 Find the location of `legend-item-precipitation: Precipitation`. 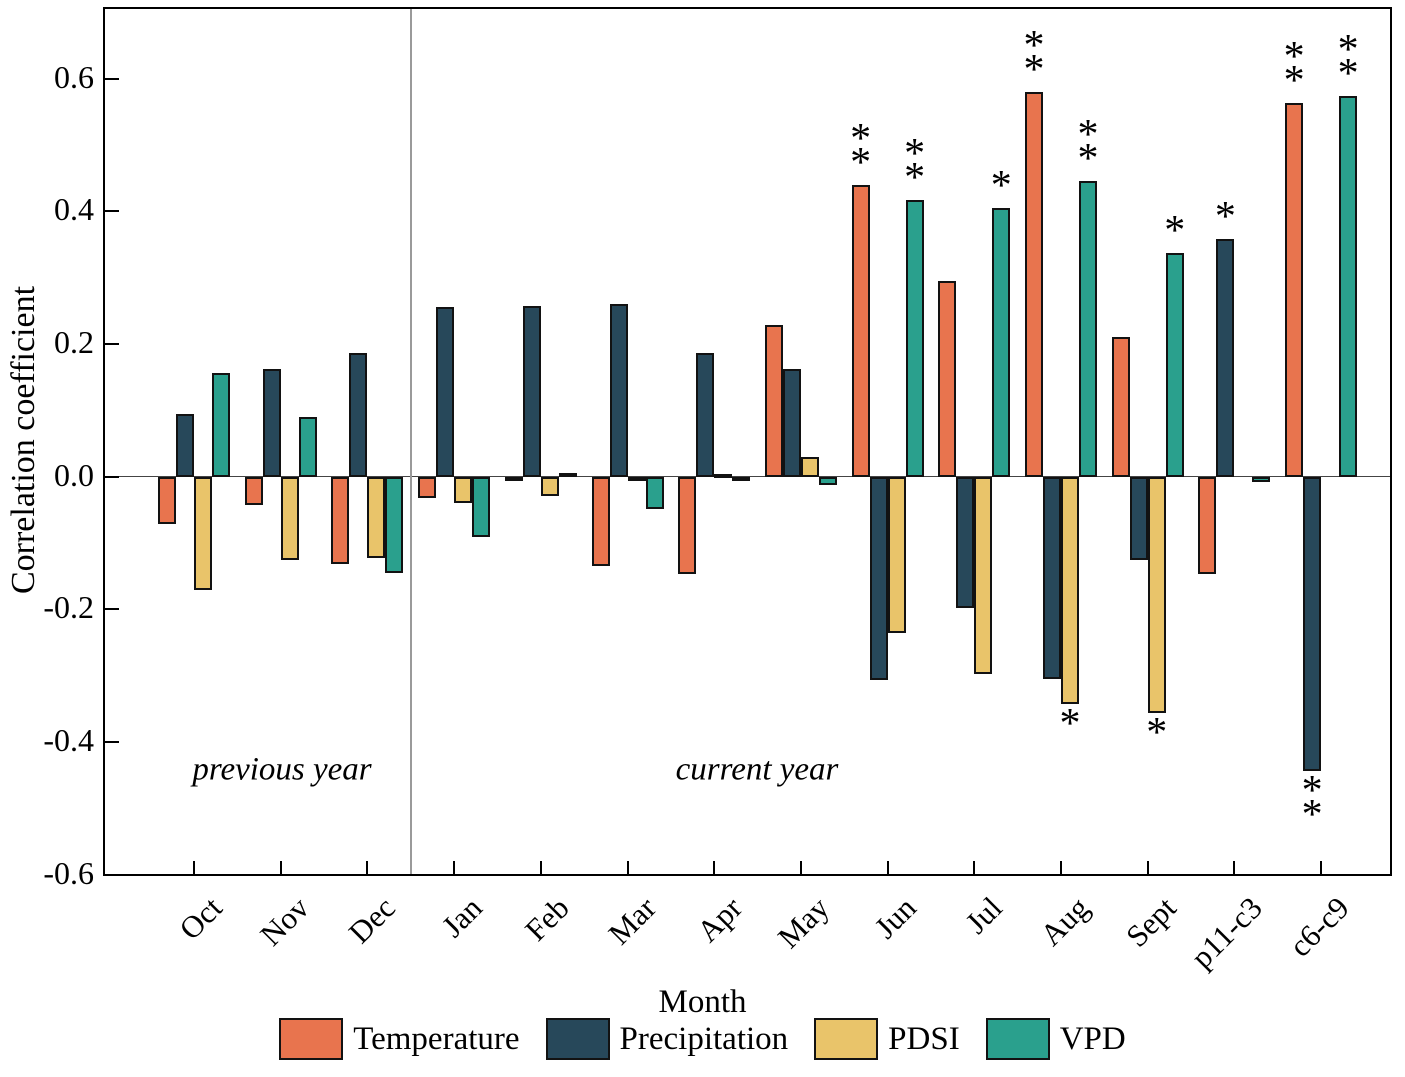

legend-item-precipitation: Precipitation is located at coordinates (666, 1039).